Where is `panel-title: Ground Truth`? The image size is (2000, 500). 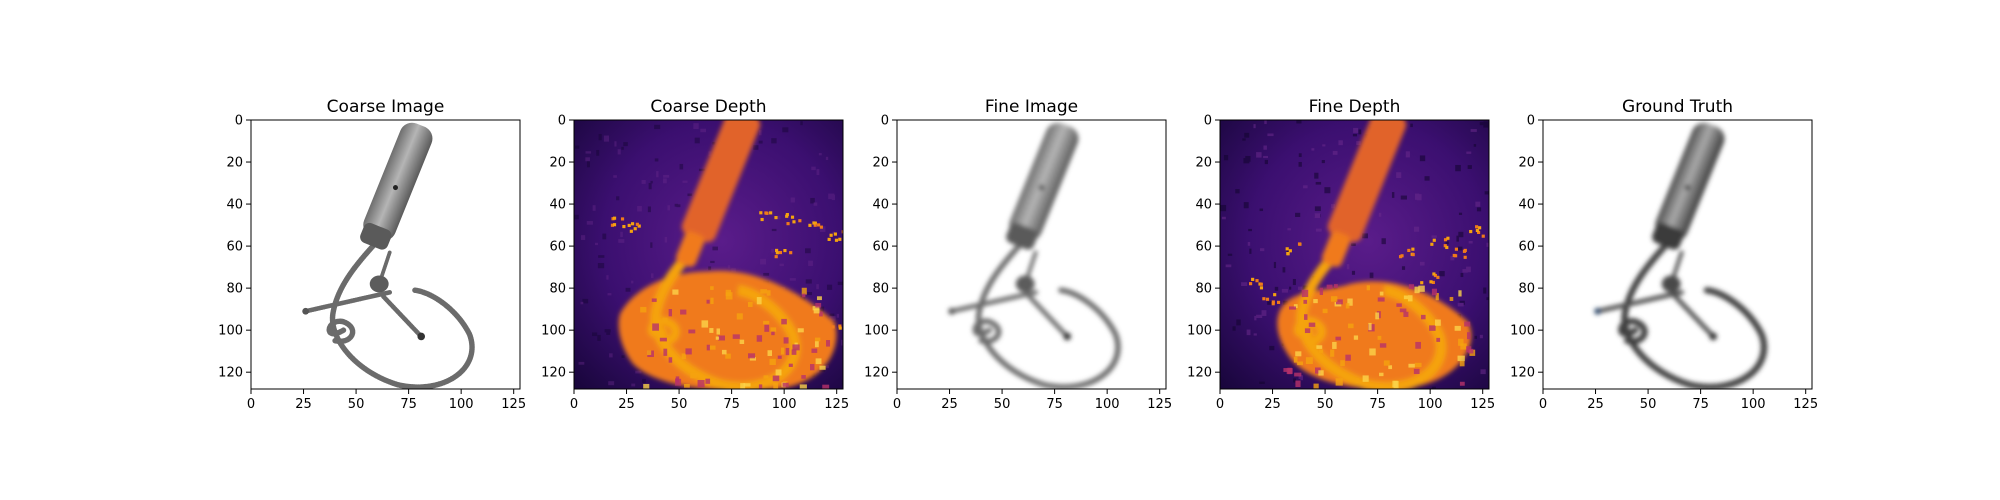
panel-title: Ground Truth is located at coordinates (1677, 107).